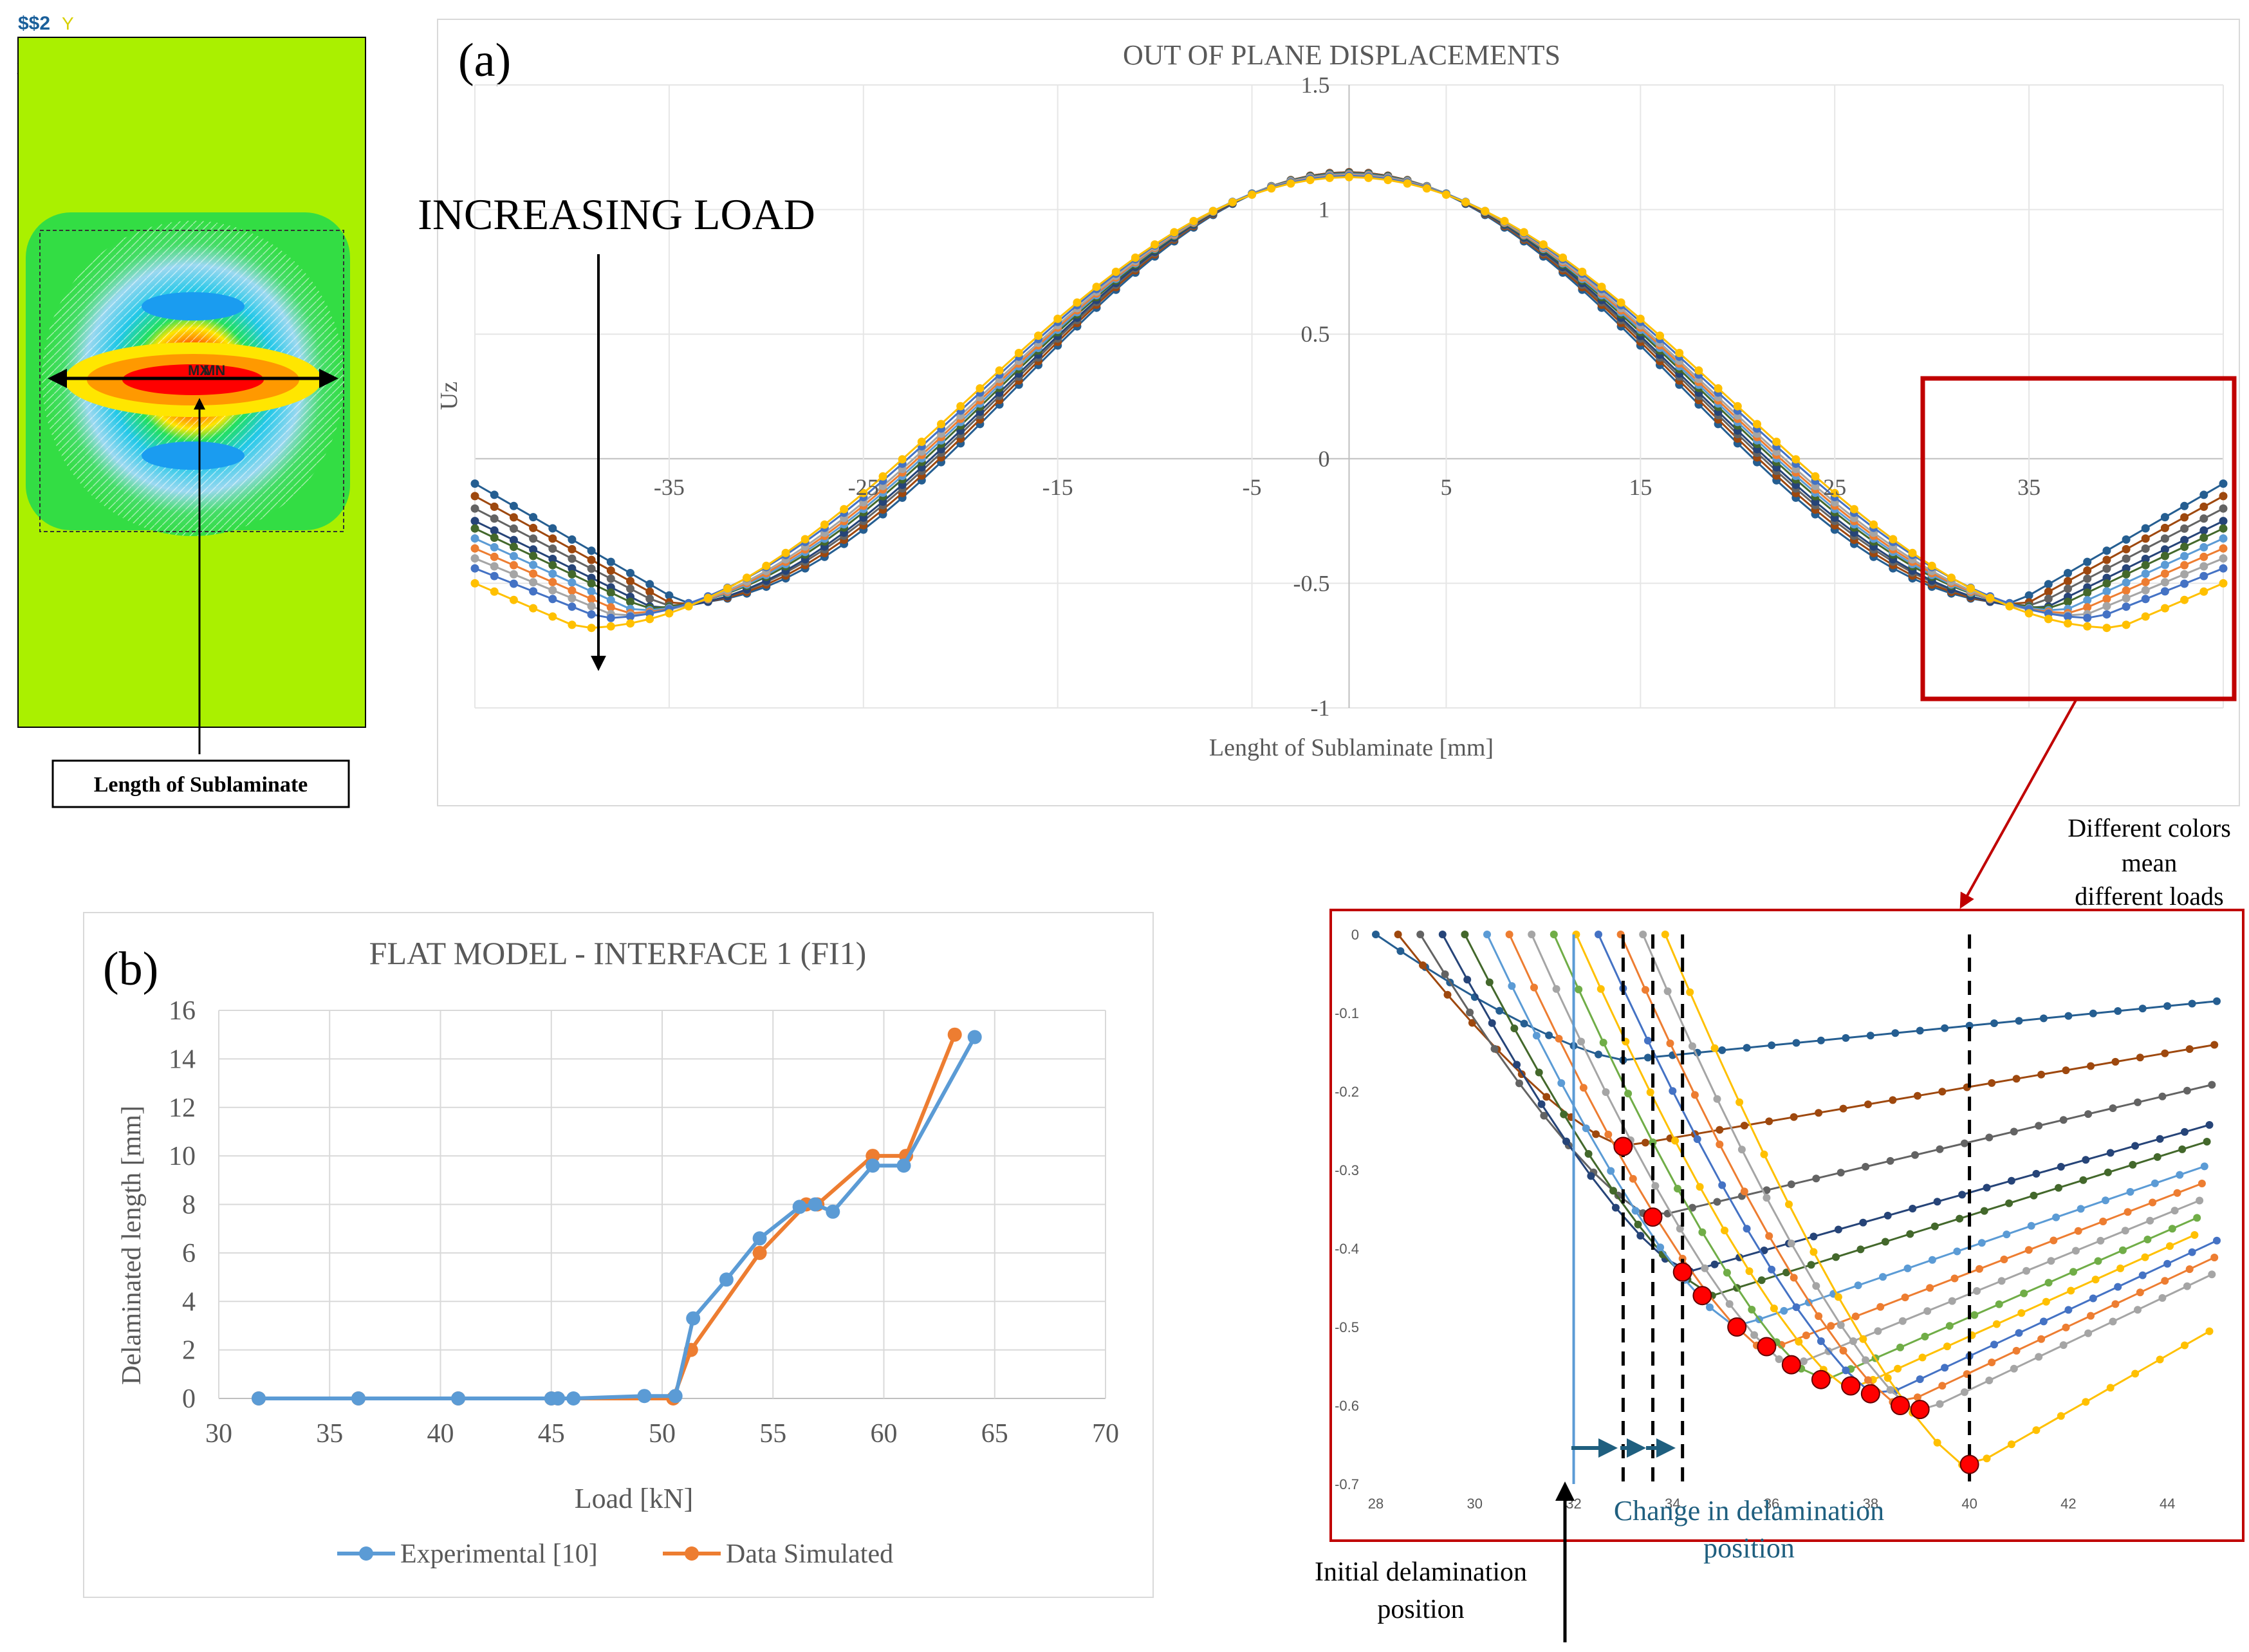  I want to click on chart-a-title: OUT OF PLANE DISPLACEMENTS, so click(1342, 55).